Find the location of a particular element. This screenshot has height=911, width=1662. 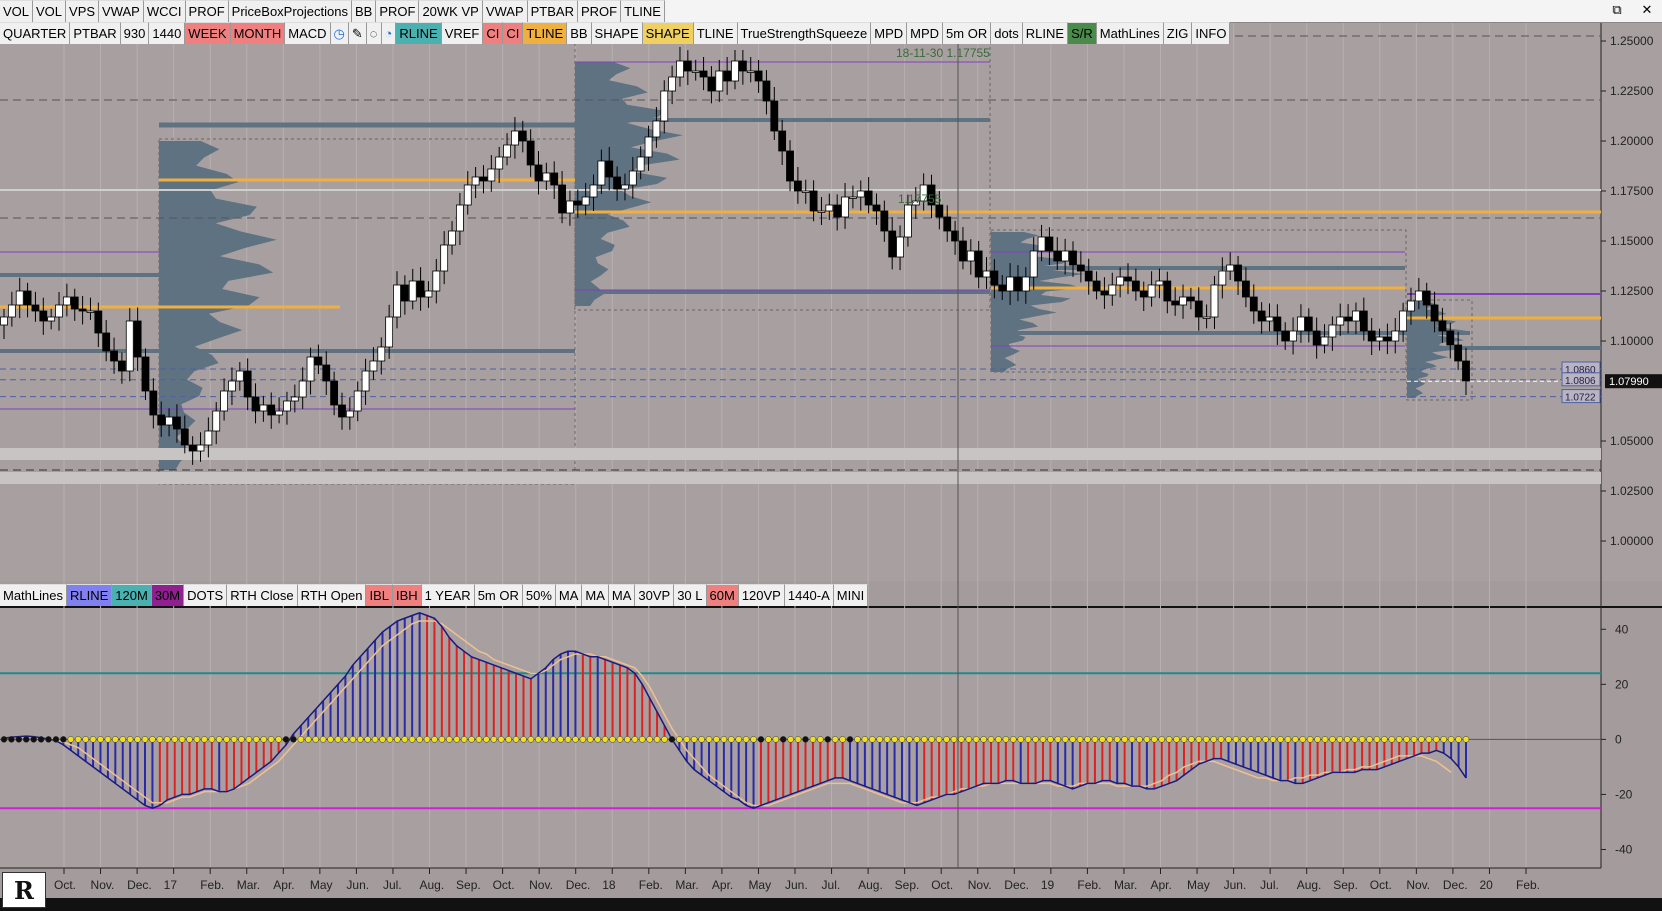

lower-rth-close-button: RTH Close is located at coordinates (262, 595).